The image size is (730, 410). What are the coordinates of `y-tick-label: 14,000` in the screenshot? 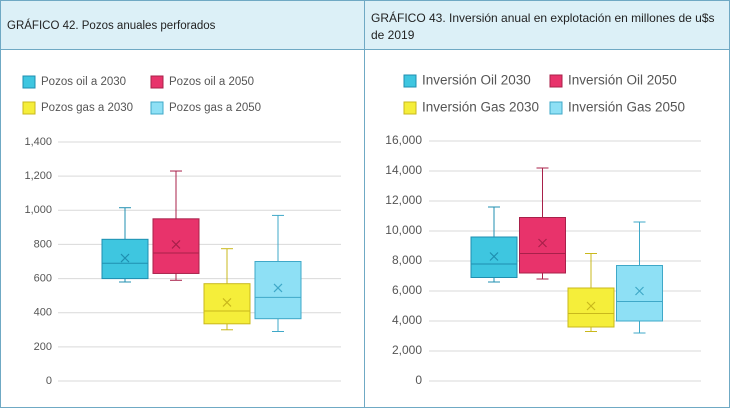 It's located at (403, 170).